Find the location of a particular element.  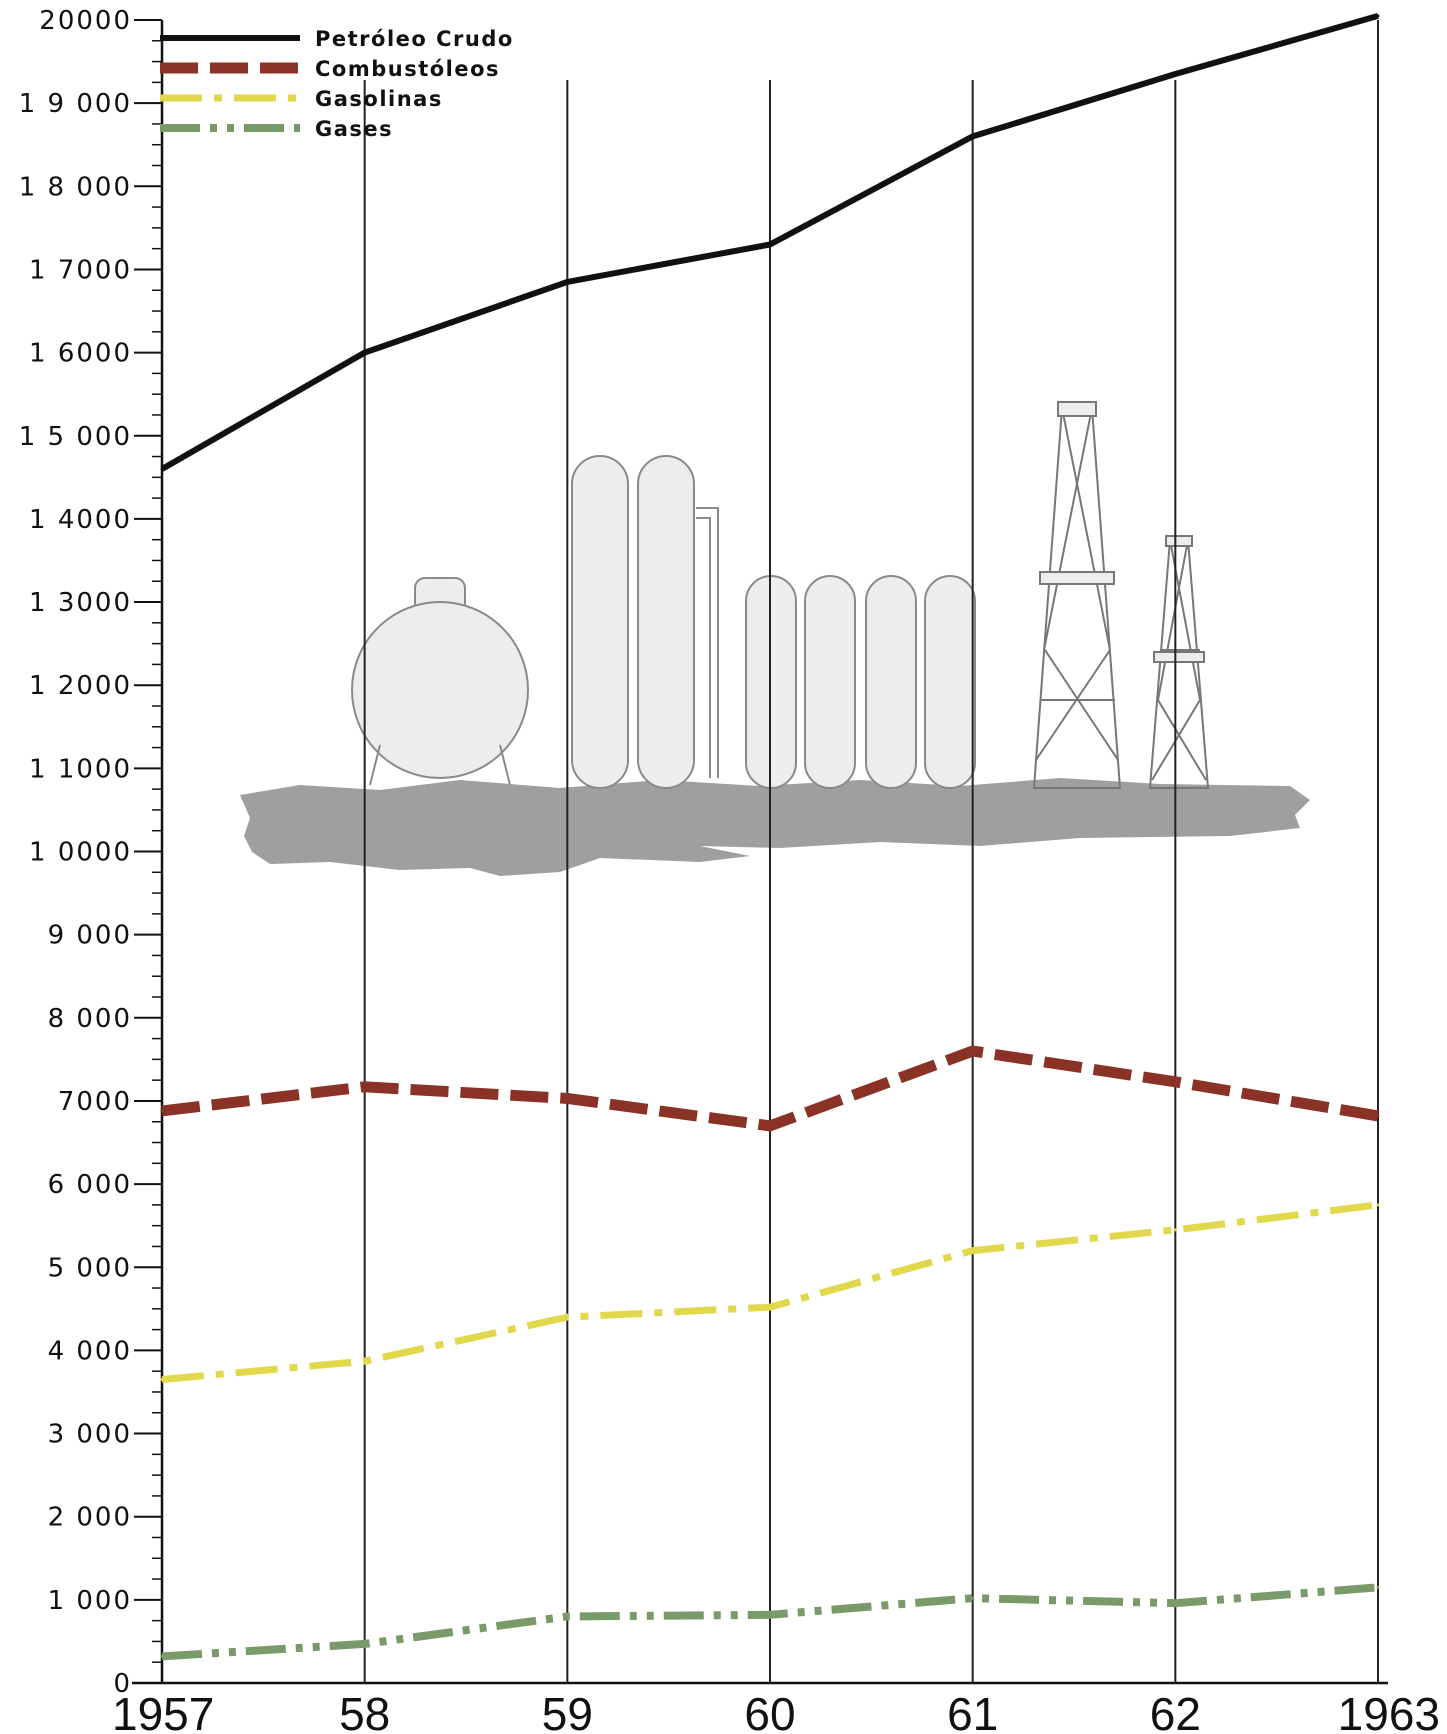

y-tick-label: 1 8 000 is located at coordinates (75, 187).